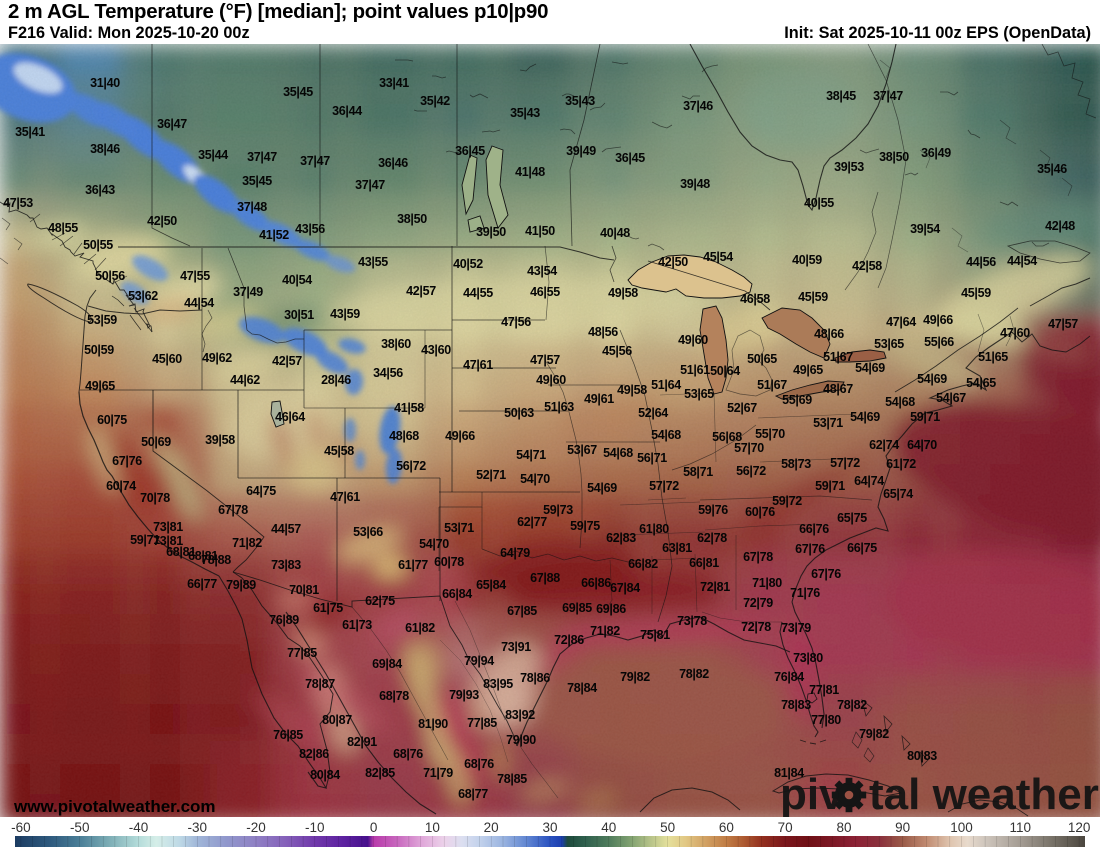 The width and height of the screenshot is (1100, 850). Describe the element at coordinates (286, 565) in the screenshot. I see `svg-text: 73|83` at that location.